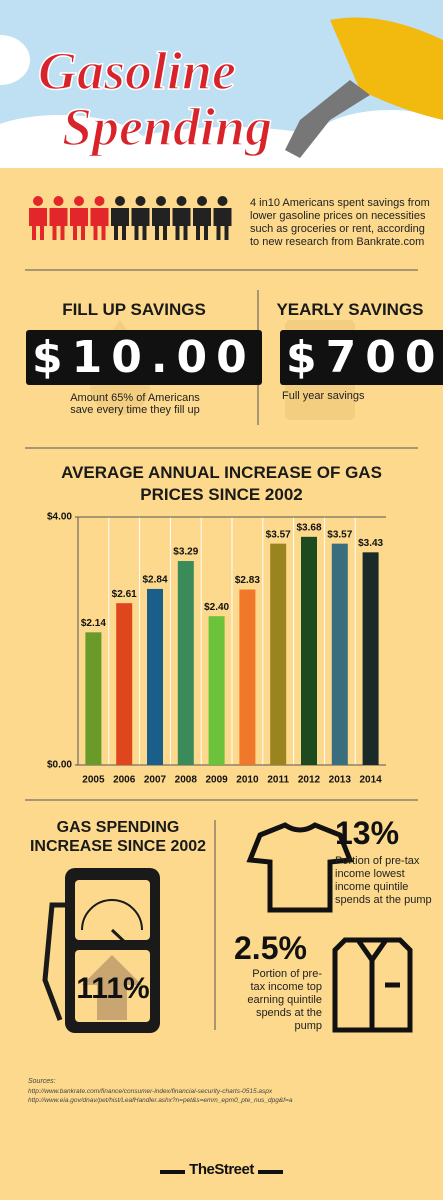 The height and width of the screenshot is (1200, 443). What do you see at coordinates (124, 780) in the screenshot?
I see `x-tick-label: 2006` at bounding box center [124, 780].